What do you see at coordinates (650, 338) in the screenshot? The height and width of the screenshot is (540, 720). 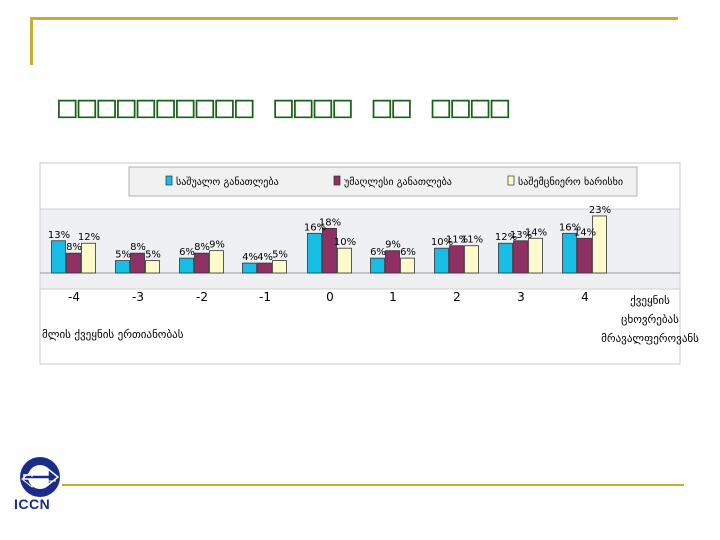 I see `right-label-line-3: მრავალფეროვანს` at bounding box center [650, 338].